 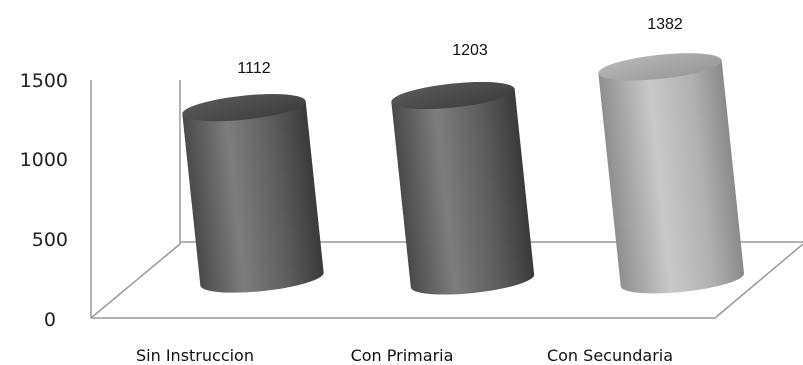 I want to click on bar-sin-instruccion, so click(x=253, y=193).